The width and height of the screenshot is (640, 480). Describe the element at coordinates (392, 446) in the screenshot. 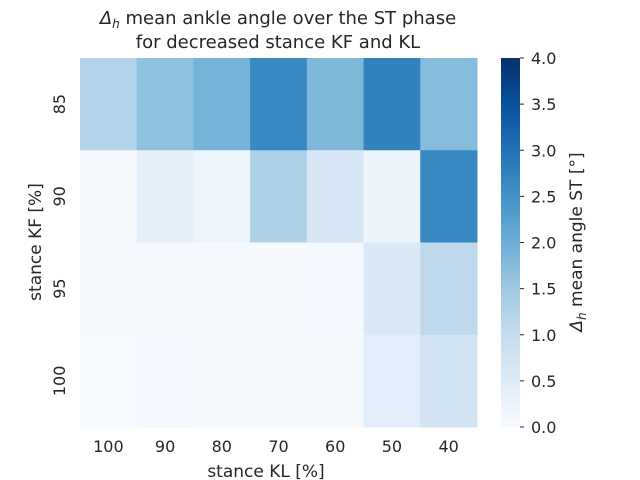

I see `x-tick-label: 50` at that location.